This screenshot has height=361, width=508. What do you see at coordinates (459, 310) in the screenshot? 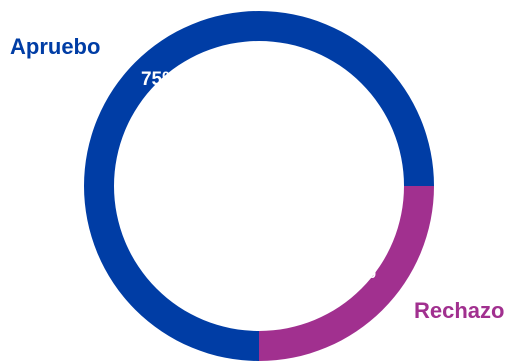
I see `category-label-rechazo: Rechazo` at bounding box center [459, 310].